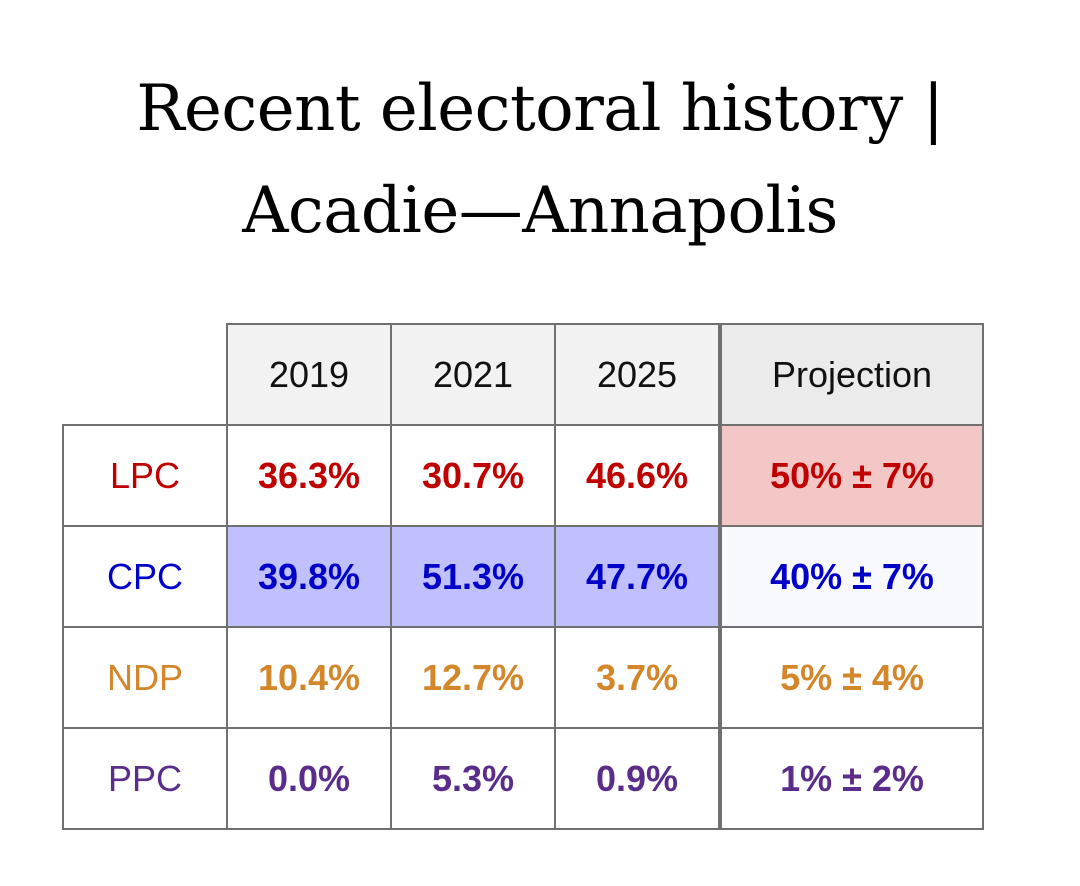  I want to click on projection-cell: 5% ± 4%, so click(851, 677).